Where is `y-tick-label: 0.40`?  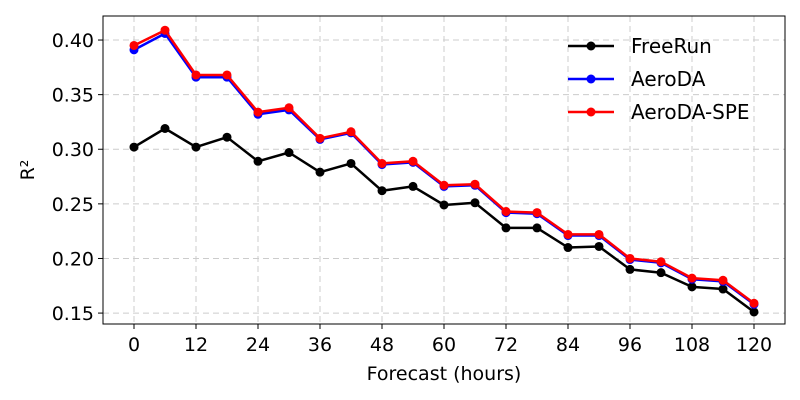
y-tick-label: 0.40 is located at coordinates (73, 41).